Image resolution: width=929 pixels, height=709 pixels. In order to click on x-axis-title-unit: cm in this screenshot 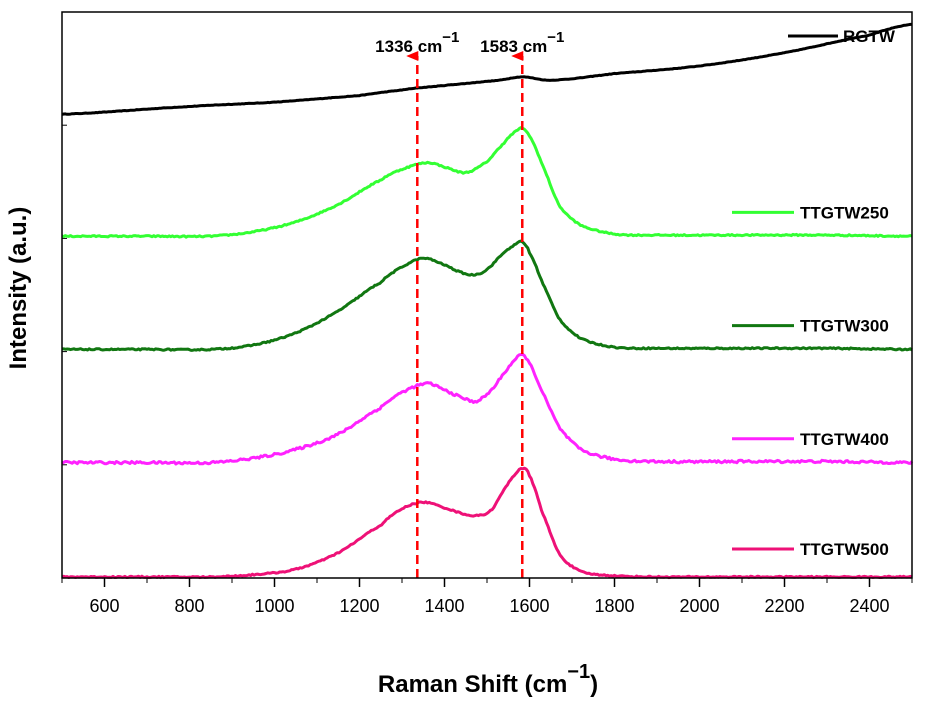, I will do `click(550, 684)`.